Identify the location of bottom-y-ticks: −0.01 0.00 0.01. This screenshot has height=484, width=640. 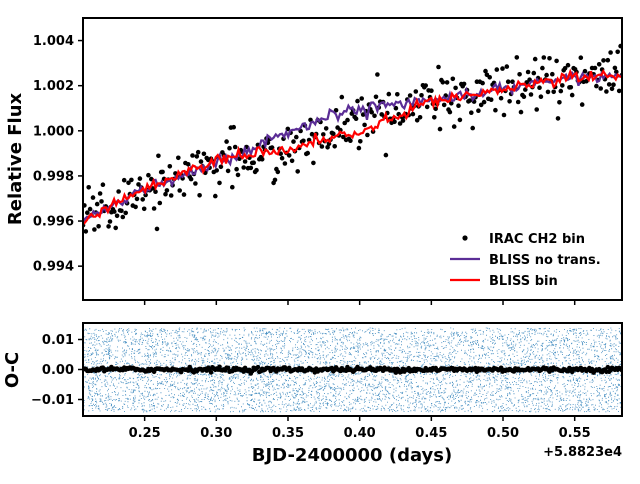
(57, 370).